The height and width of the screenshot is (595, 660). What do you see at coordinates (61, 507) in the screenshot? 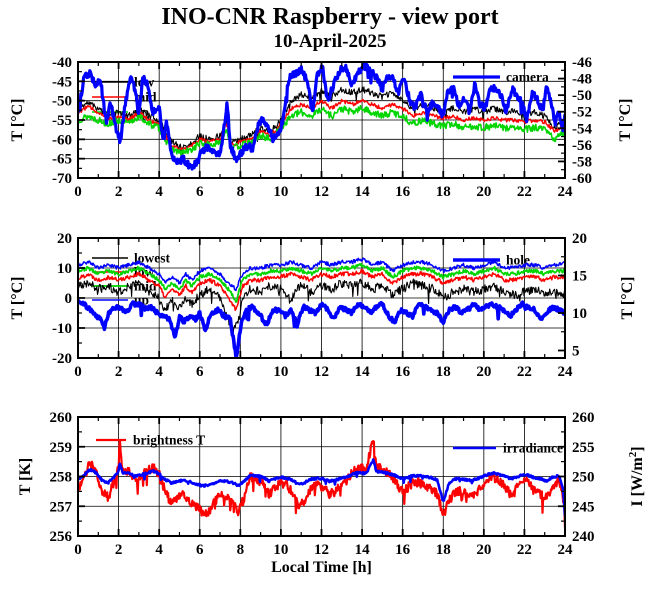
I see `y-left-tick-label: 257` at bounding box center [61, 507].